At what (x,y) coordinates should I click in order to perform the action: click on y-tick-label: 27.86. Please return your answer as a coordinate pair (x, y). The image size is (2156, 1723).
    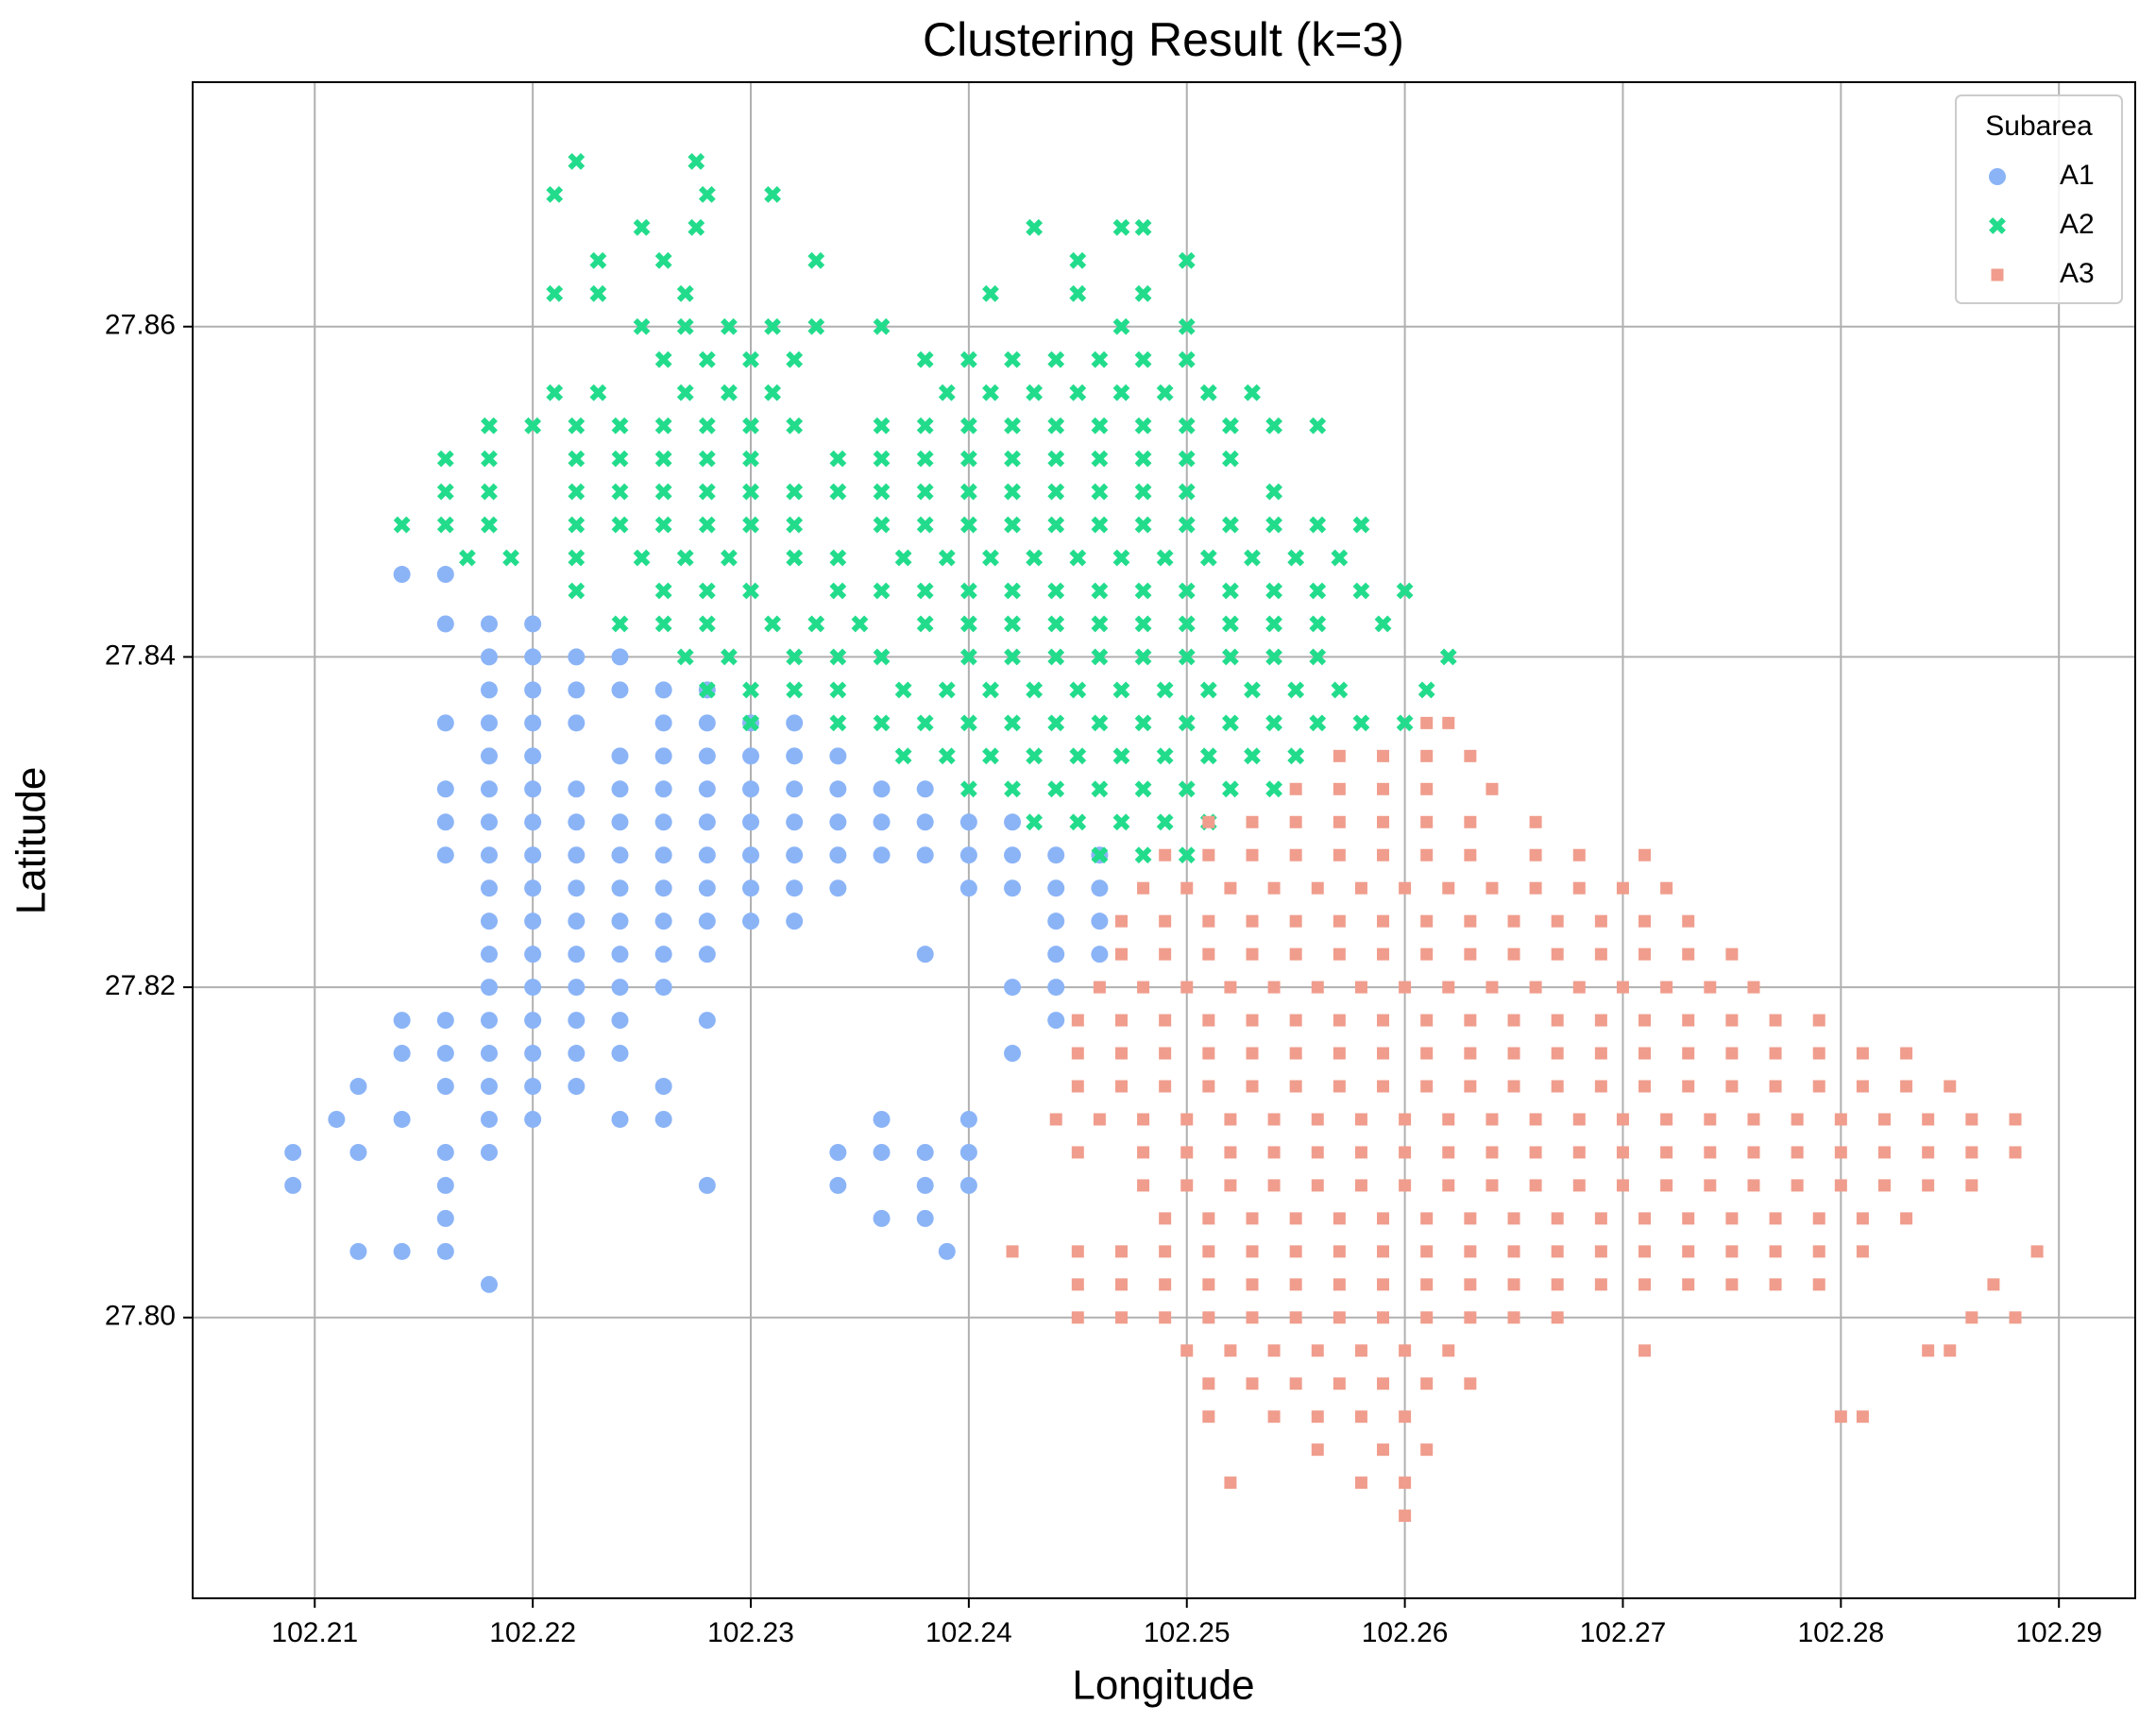
    Looking at the image, I should click on (141, 326).